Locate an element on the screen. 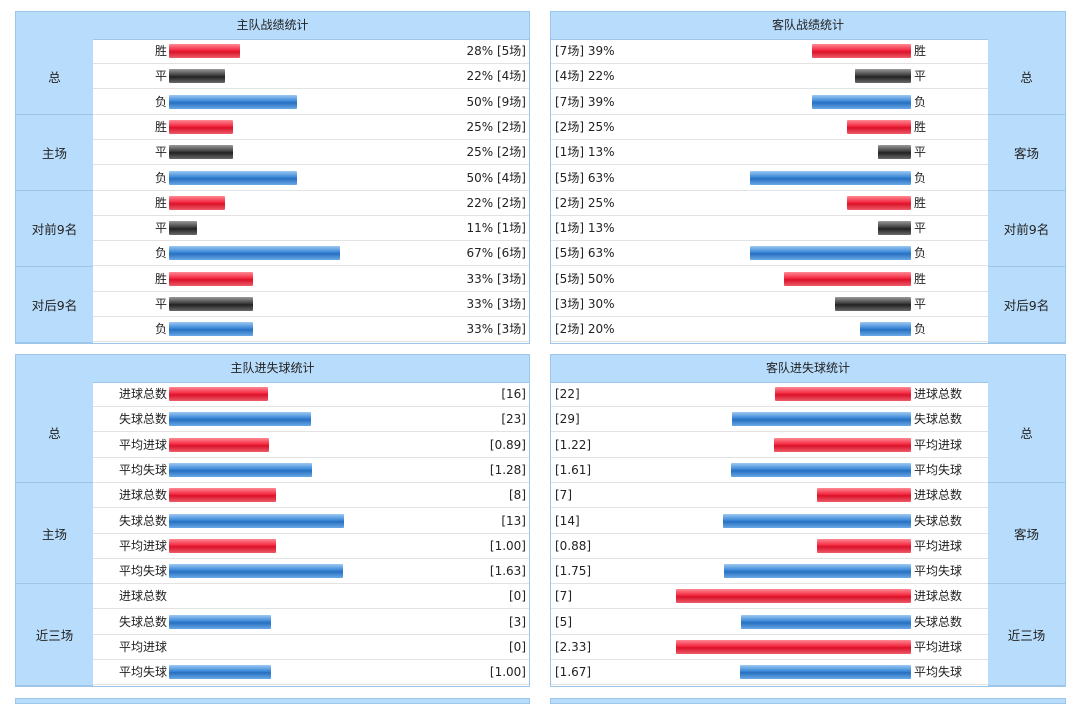 Image resolution: width=1080 pixels, height=704 pixels. stat-row: 平均失球 [1.61] is located at coordinates (769, 470).